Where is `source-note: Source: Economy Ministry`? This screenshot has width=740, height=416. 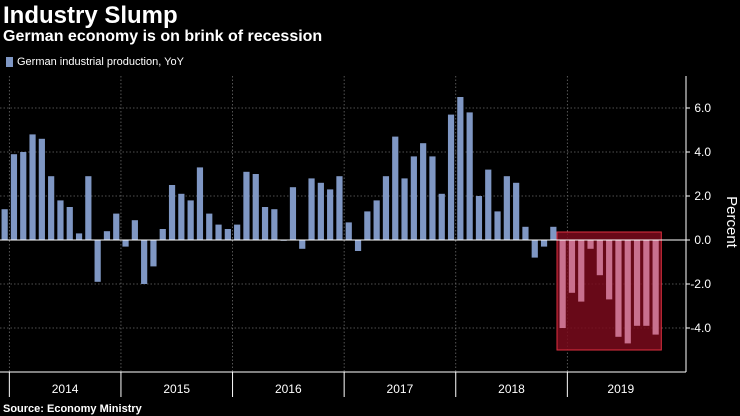
source-note: Source: Economy Ministry is located at coordinates (72, 409).